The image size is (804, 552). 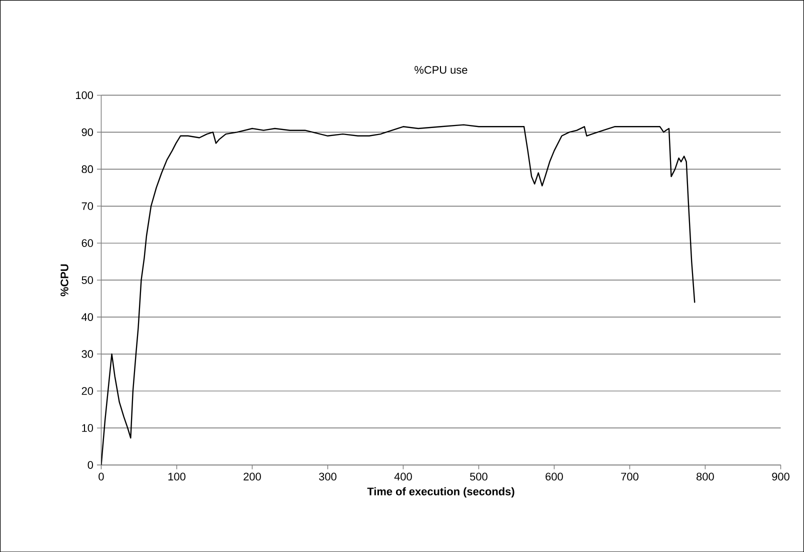 I want to click on x-tick-label: 0, so click(x=101, y=476).